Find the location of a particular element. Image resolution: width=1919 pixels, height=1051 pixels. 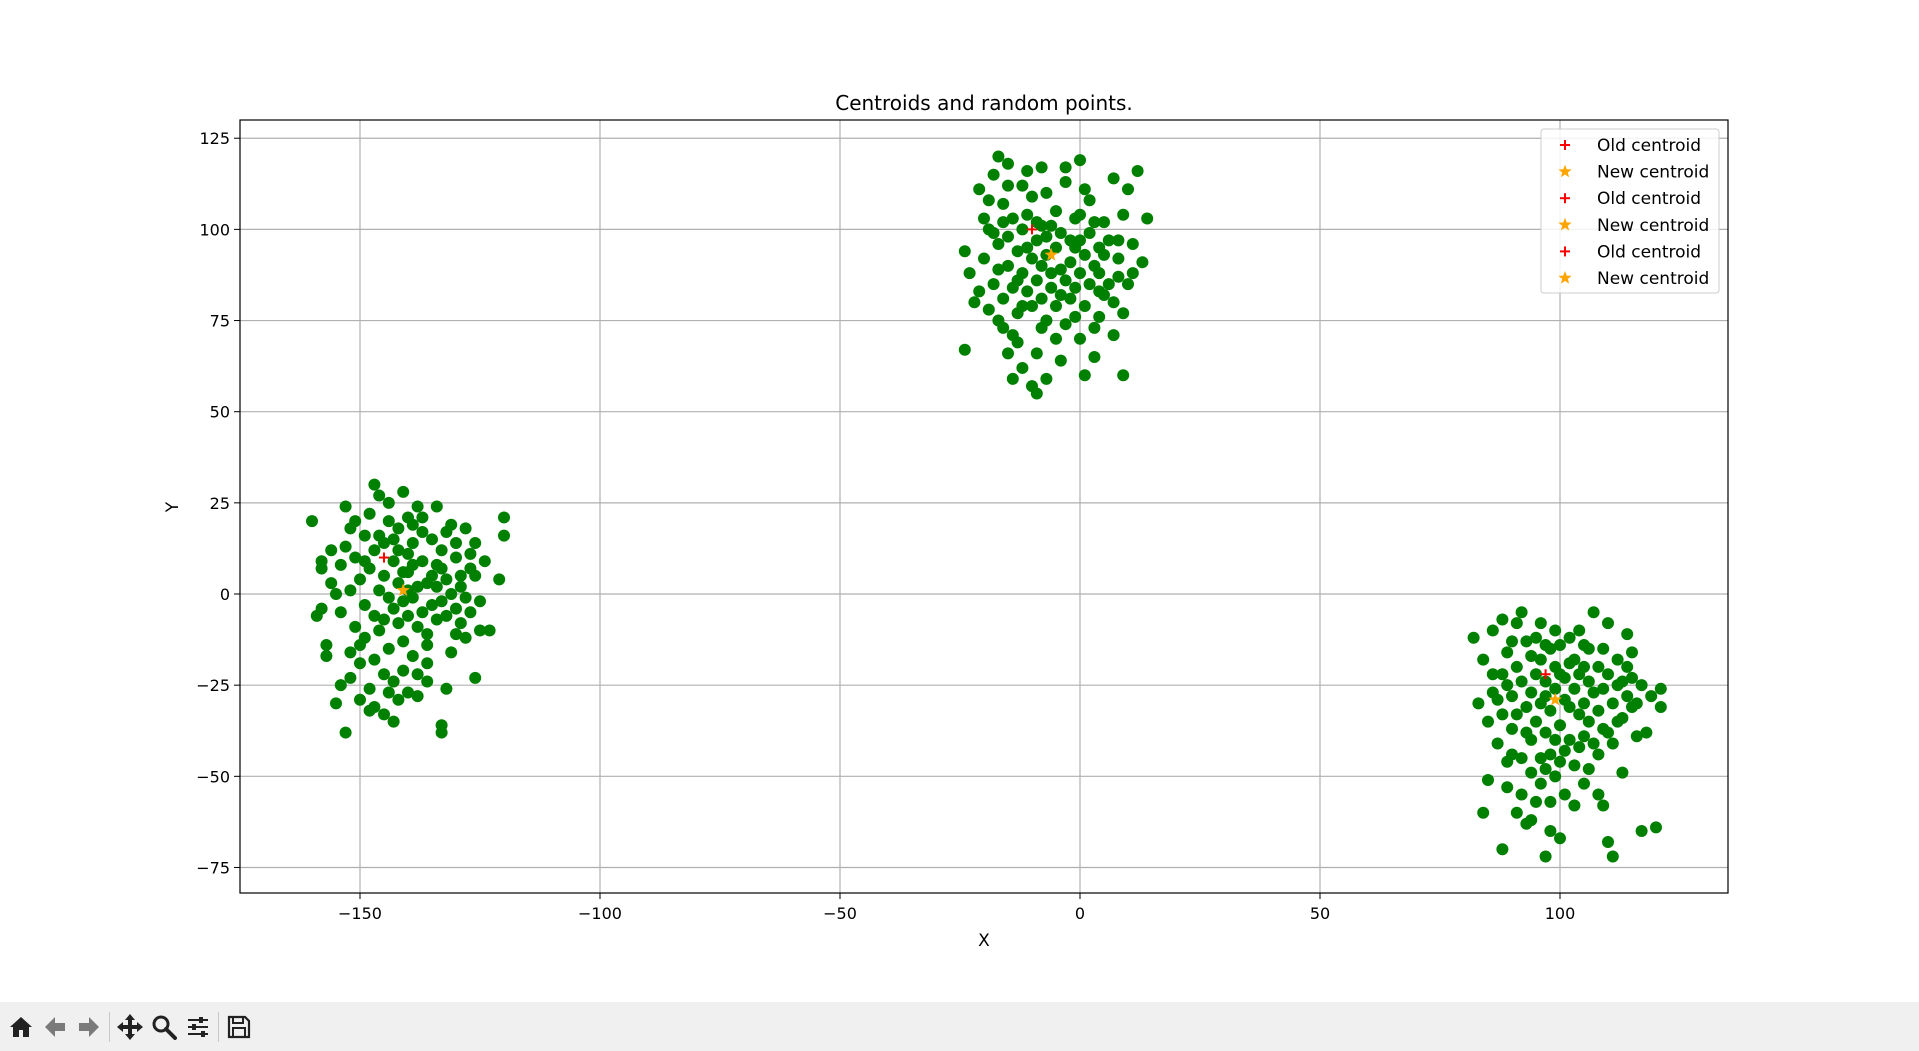

pan-button is located at coordinates (130, 1027).